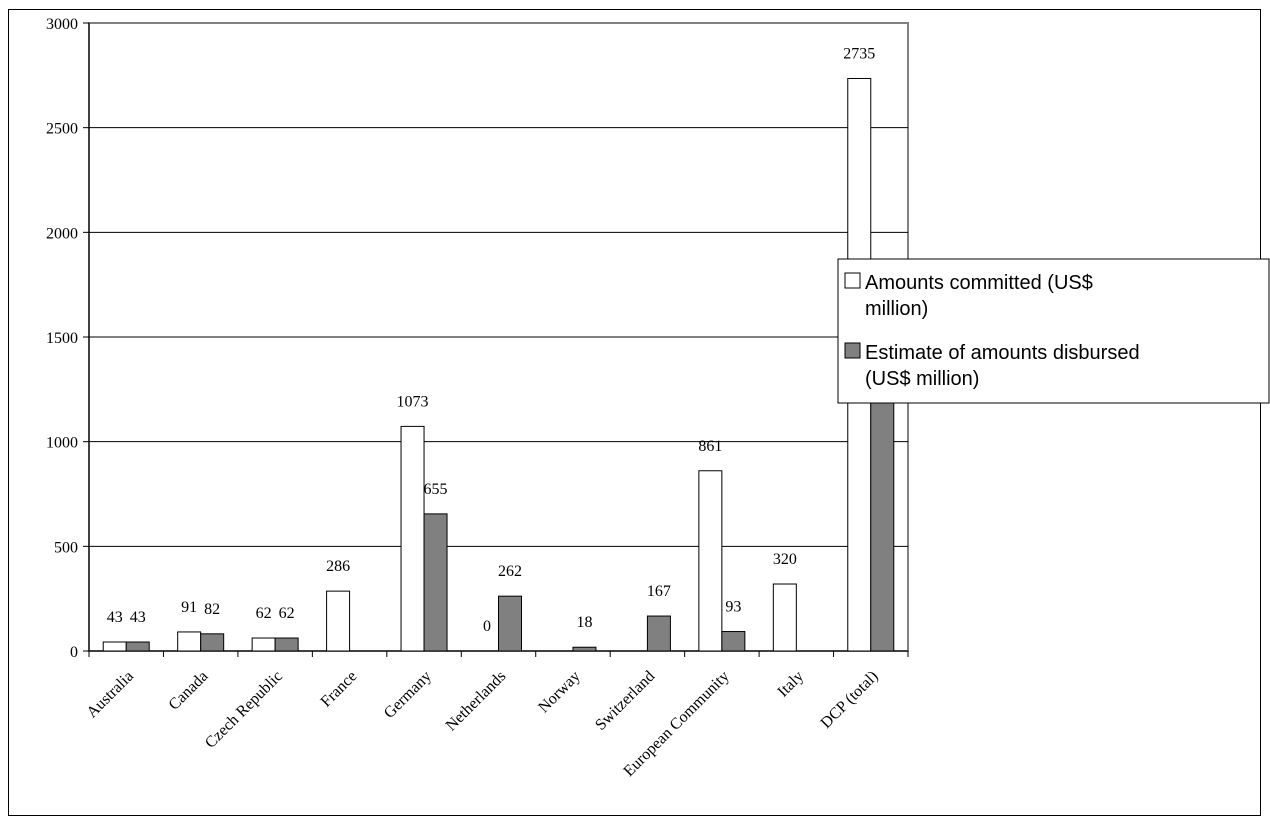  What do you see at coordinates (408, 695) in the screenshot?
I see `x-tick-label: Germany` at bounding box center [408, 695].